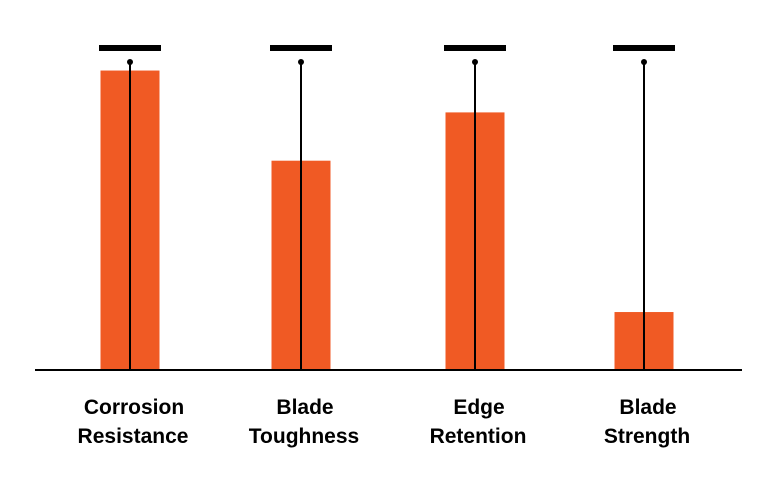  Describe the element at coordinates (304, 436) in the screenshot. I see `category-label-1-line-1: Toughness` at that location.